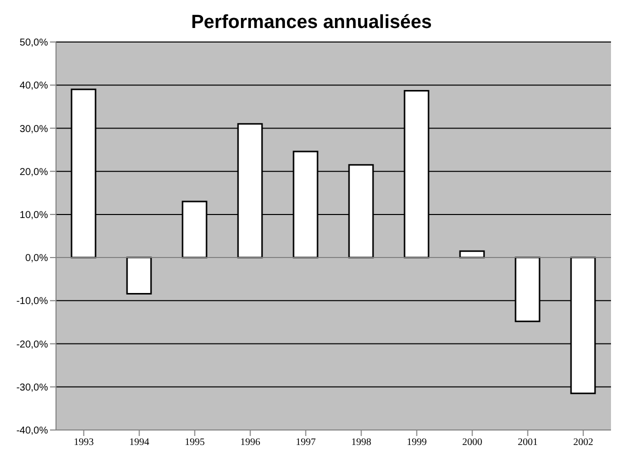  What do you see at coordinates (34, 215) in the screenshot?
I see `y-tick-label: 10,0%` at bounding box center [34, 215].